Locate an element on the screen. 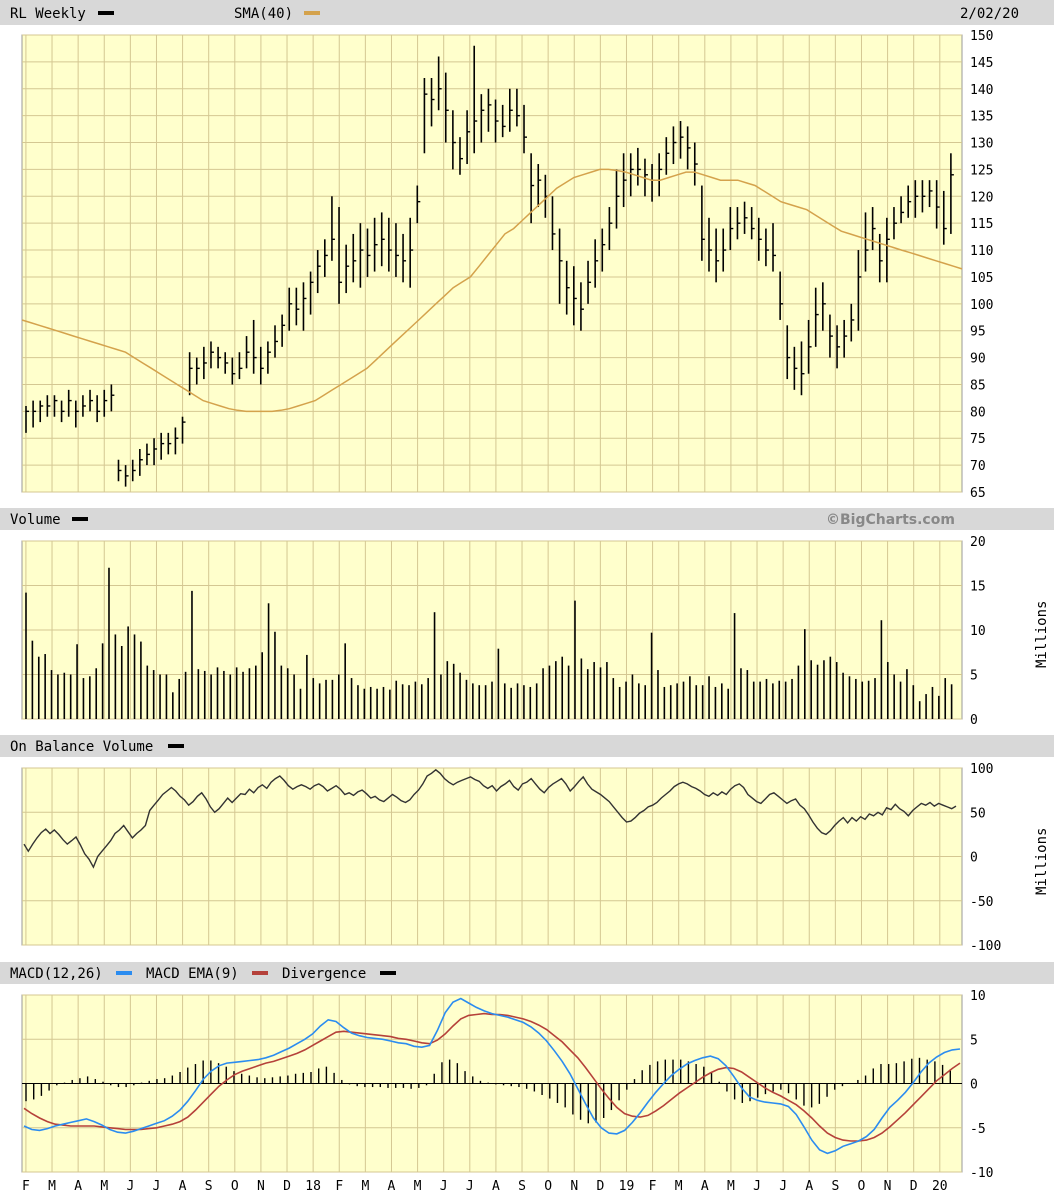  macd-ema-legend-swatch is located at coordinates (260, 973).